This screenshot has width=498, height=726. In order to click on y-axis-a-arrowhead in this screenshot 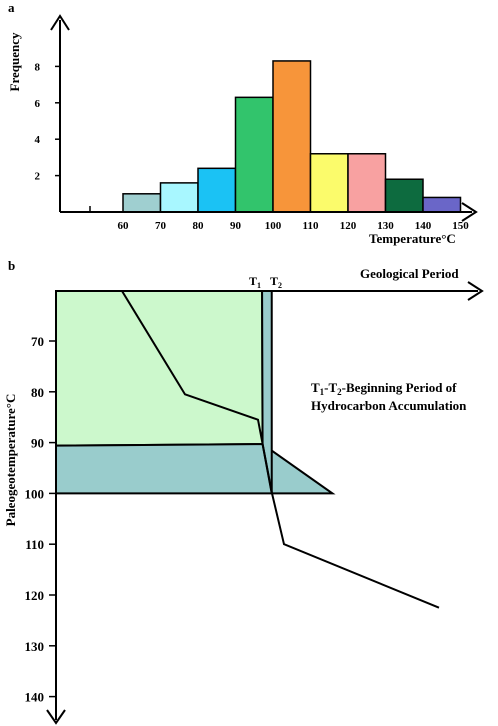, I will do `click(60, 22)`.